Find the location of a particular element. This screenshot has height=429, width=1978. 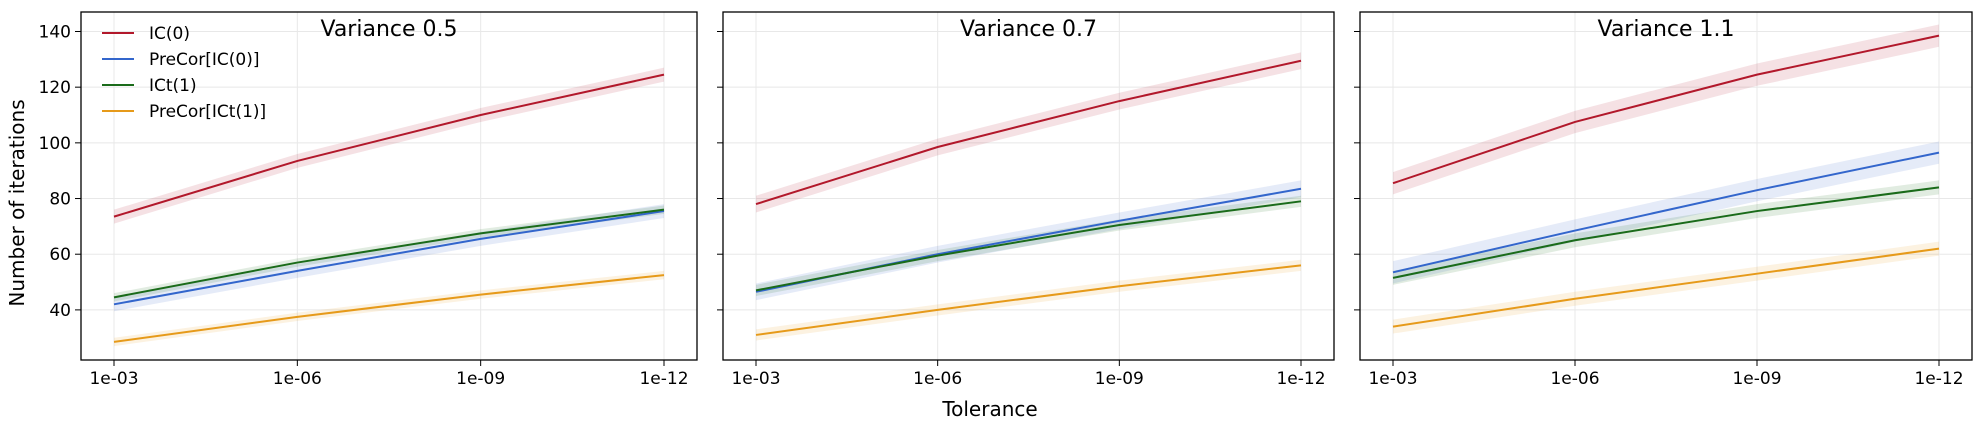

legend-entry: ICt(1) is located at coordinates (173, 86).